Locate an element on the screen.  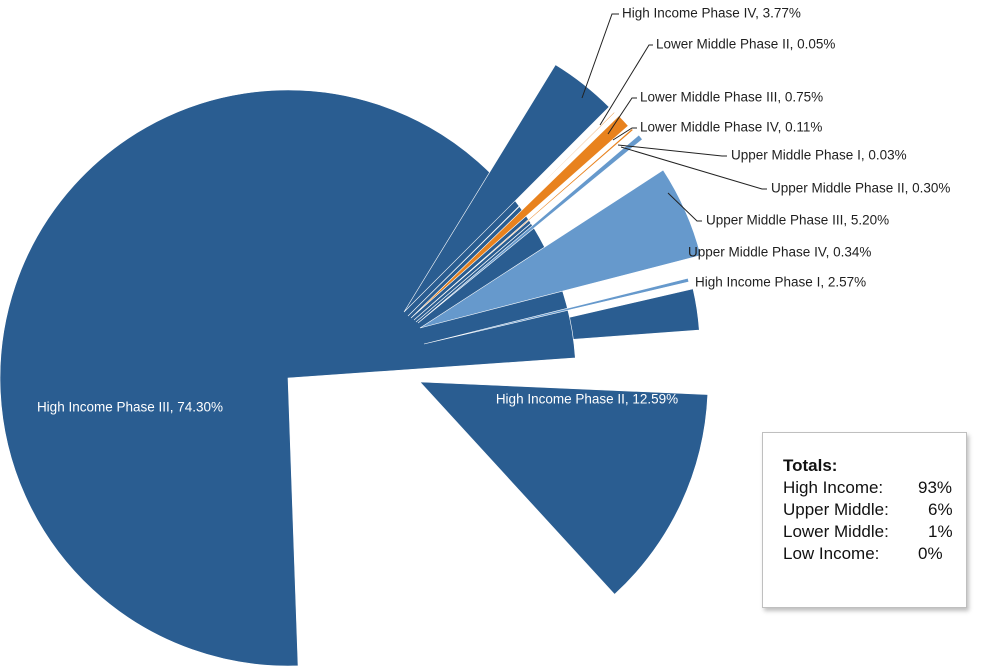
slice-label: Upper Middle Phase III, 5.20% is located at coordinates (797, 220).